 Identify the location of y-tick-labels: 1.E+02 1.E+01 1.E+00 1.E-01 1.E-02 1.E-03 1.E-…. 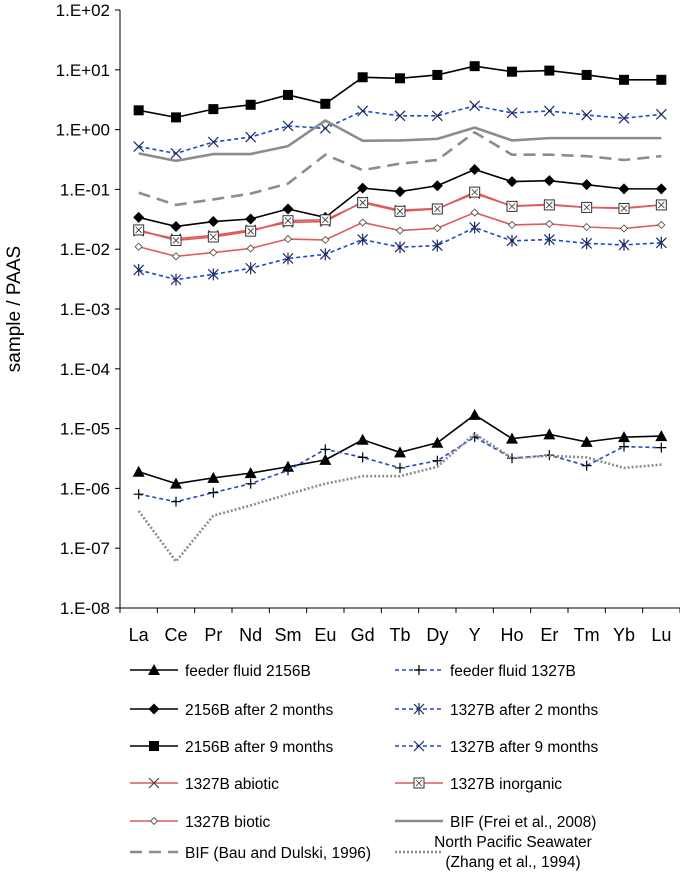
(88, 309).